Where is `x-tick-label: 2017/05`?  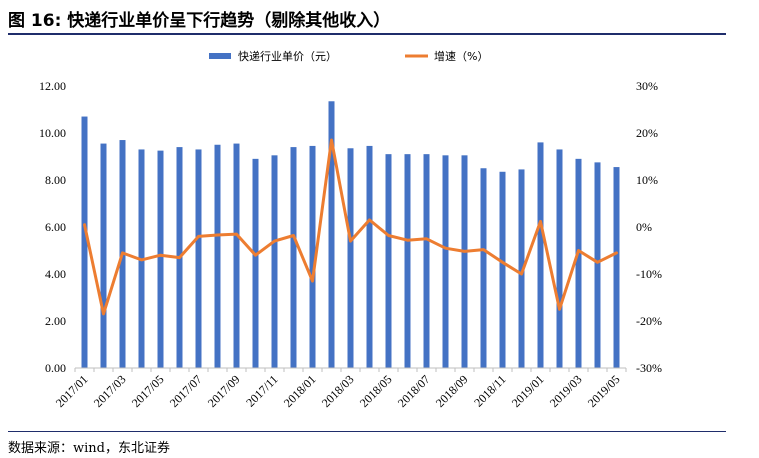 x-tick-label: 2017/05 is located at coordinates (148, 391).